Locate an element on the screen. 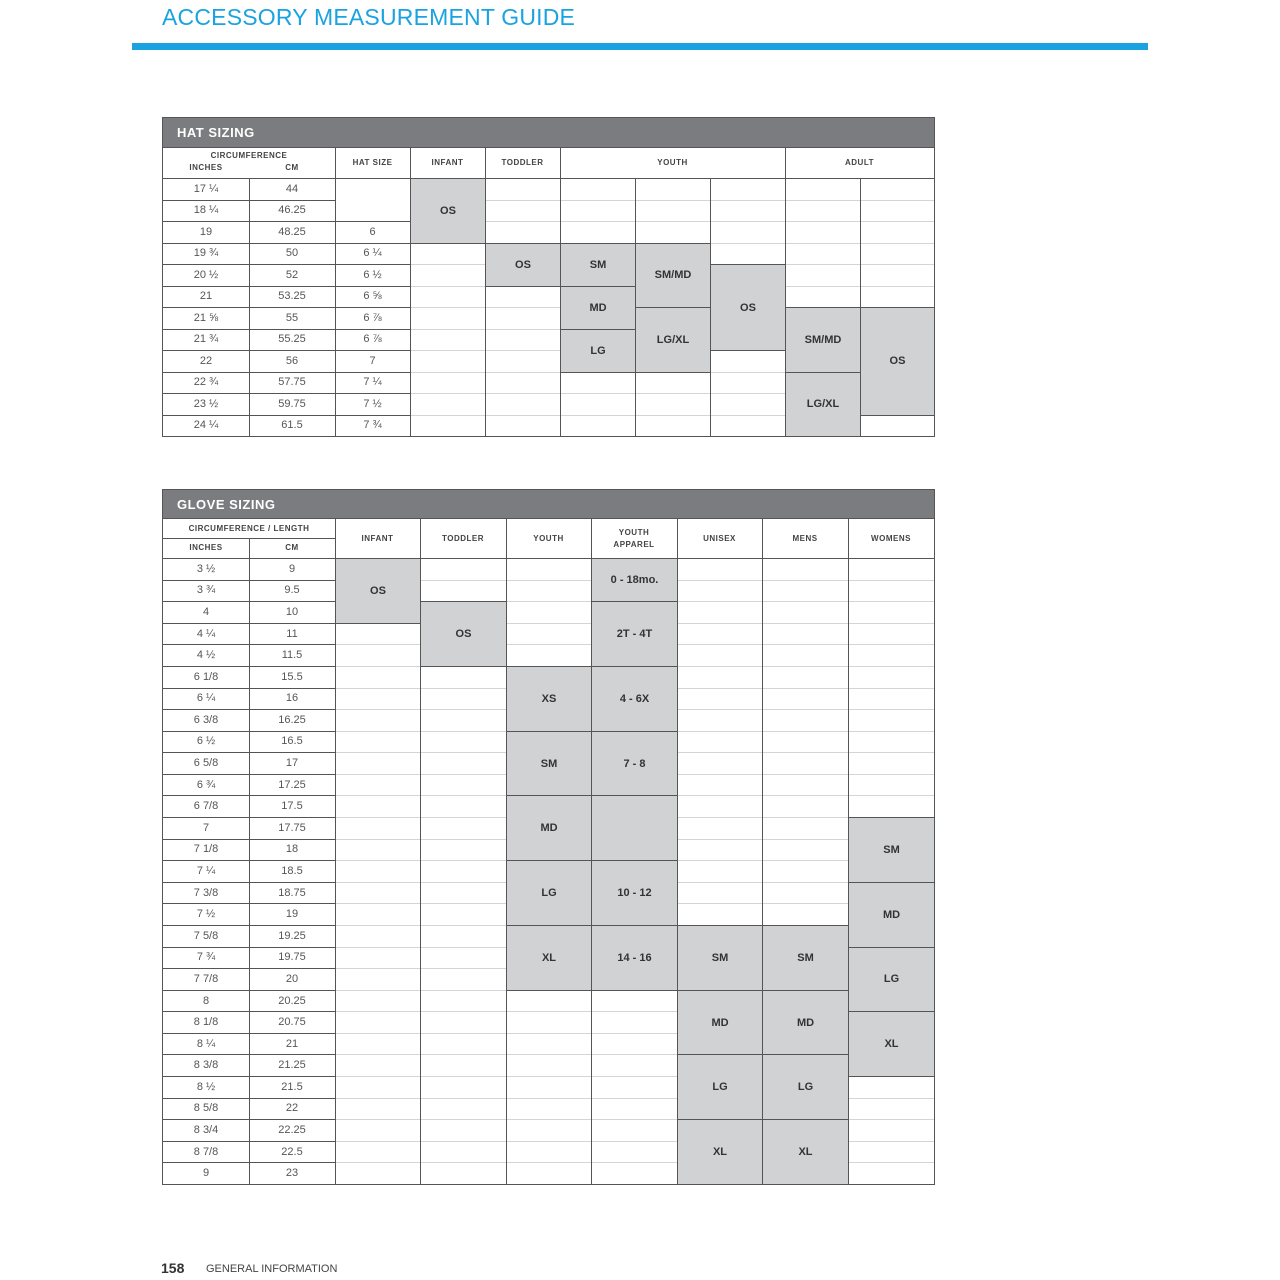  cm-cell: 56 is located at coordinates (292, 360).